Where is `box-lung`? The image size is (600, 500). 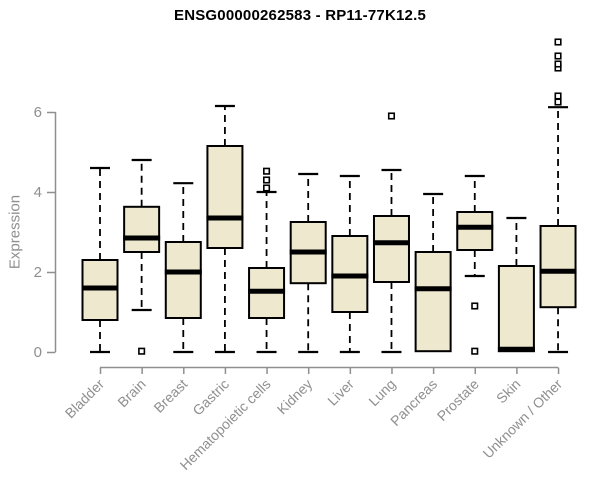 box-lung is located at coordinates (391, 249).